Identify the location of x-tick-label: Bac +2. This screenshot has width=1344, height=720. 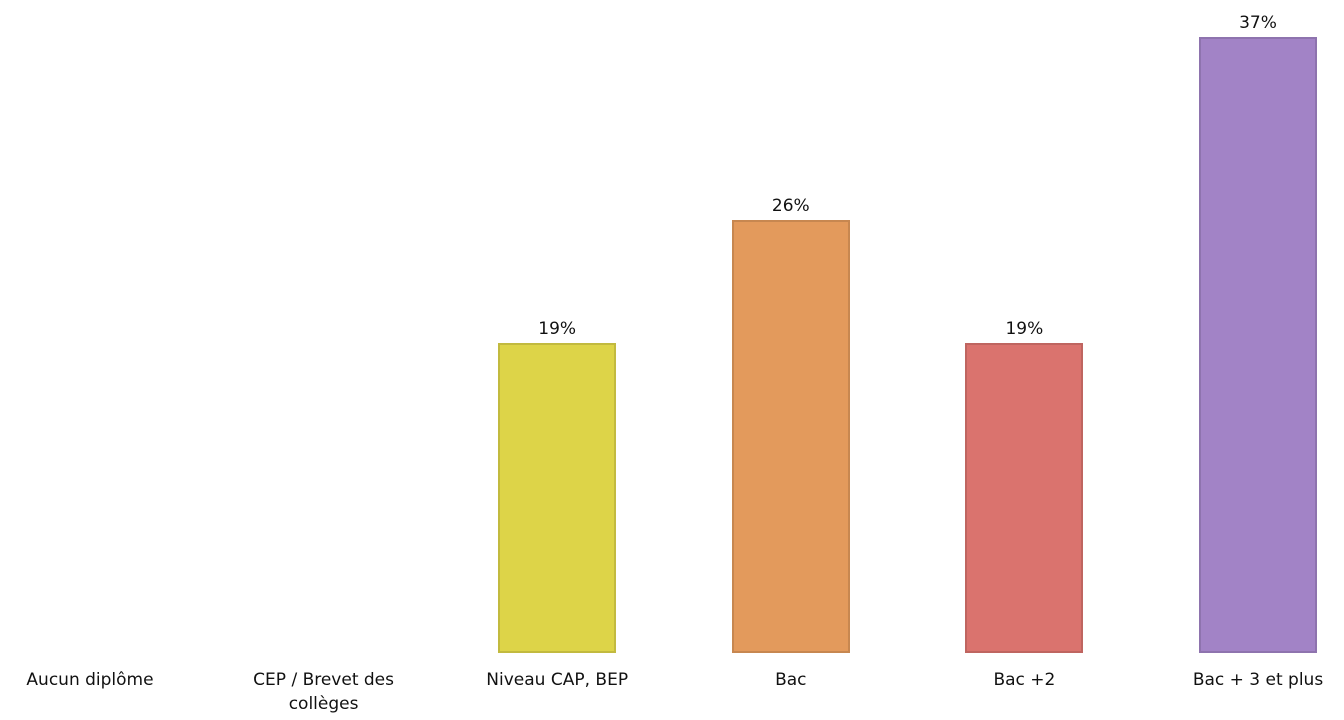
(1024, 680).